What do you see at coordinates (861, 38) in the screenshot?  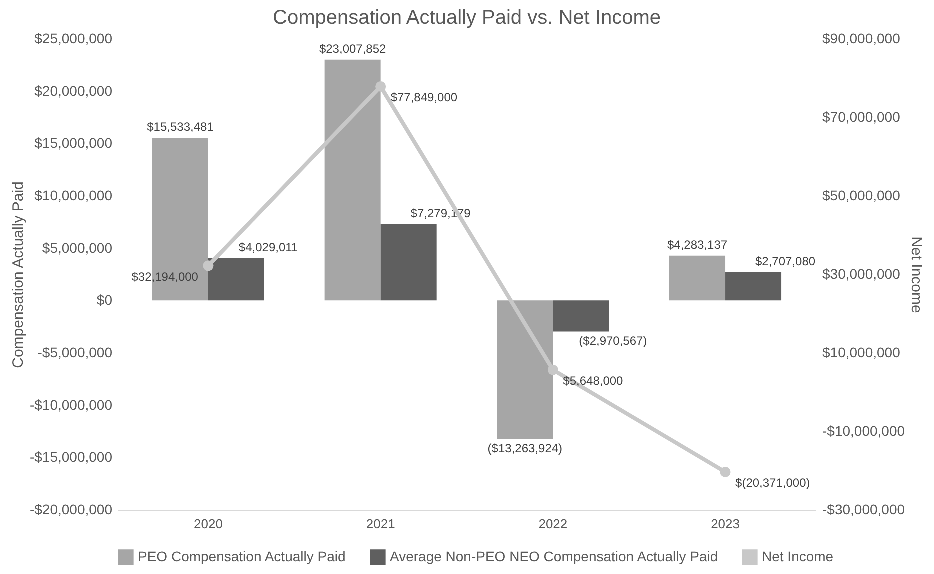 I see `y2-tick-label: $90,000,000` at bounding box center [861, 38].